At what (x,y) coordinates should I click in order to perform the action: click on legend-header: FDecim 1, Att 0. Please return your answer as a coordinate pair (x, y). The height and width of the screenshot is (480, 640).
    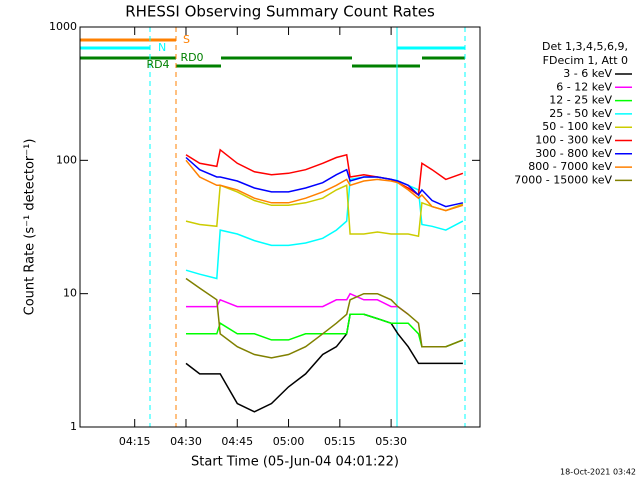
    Looking at the image, I should click on (585, 60).